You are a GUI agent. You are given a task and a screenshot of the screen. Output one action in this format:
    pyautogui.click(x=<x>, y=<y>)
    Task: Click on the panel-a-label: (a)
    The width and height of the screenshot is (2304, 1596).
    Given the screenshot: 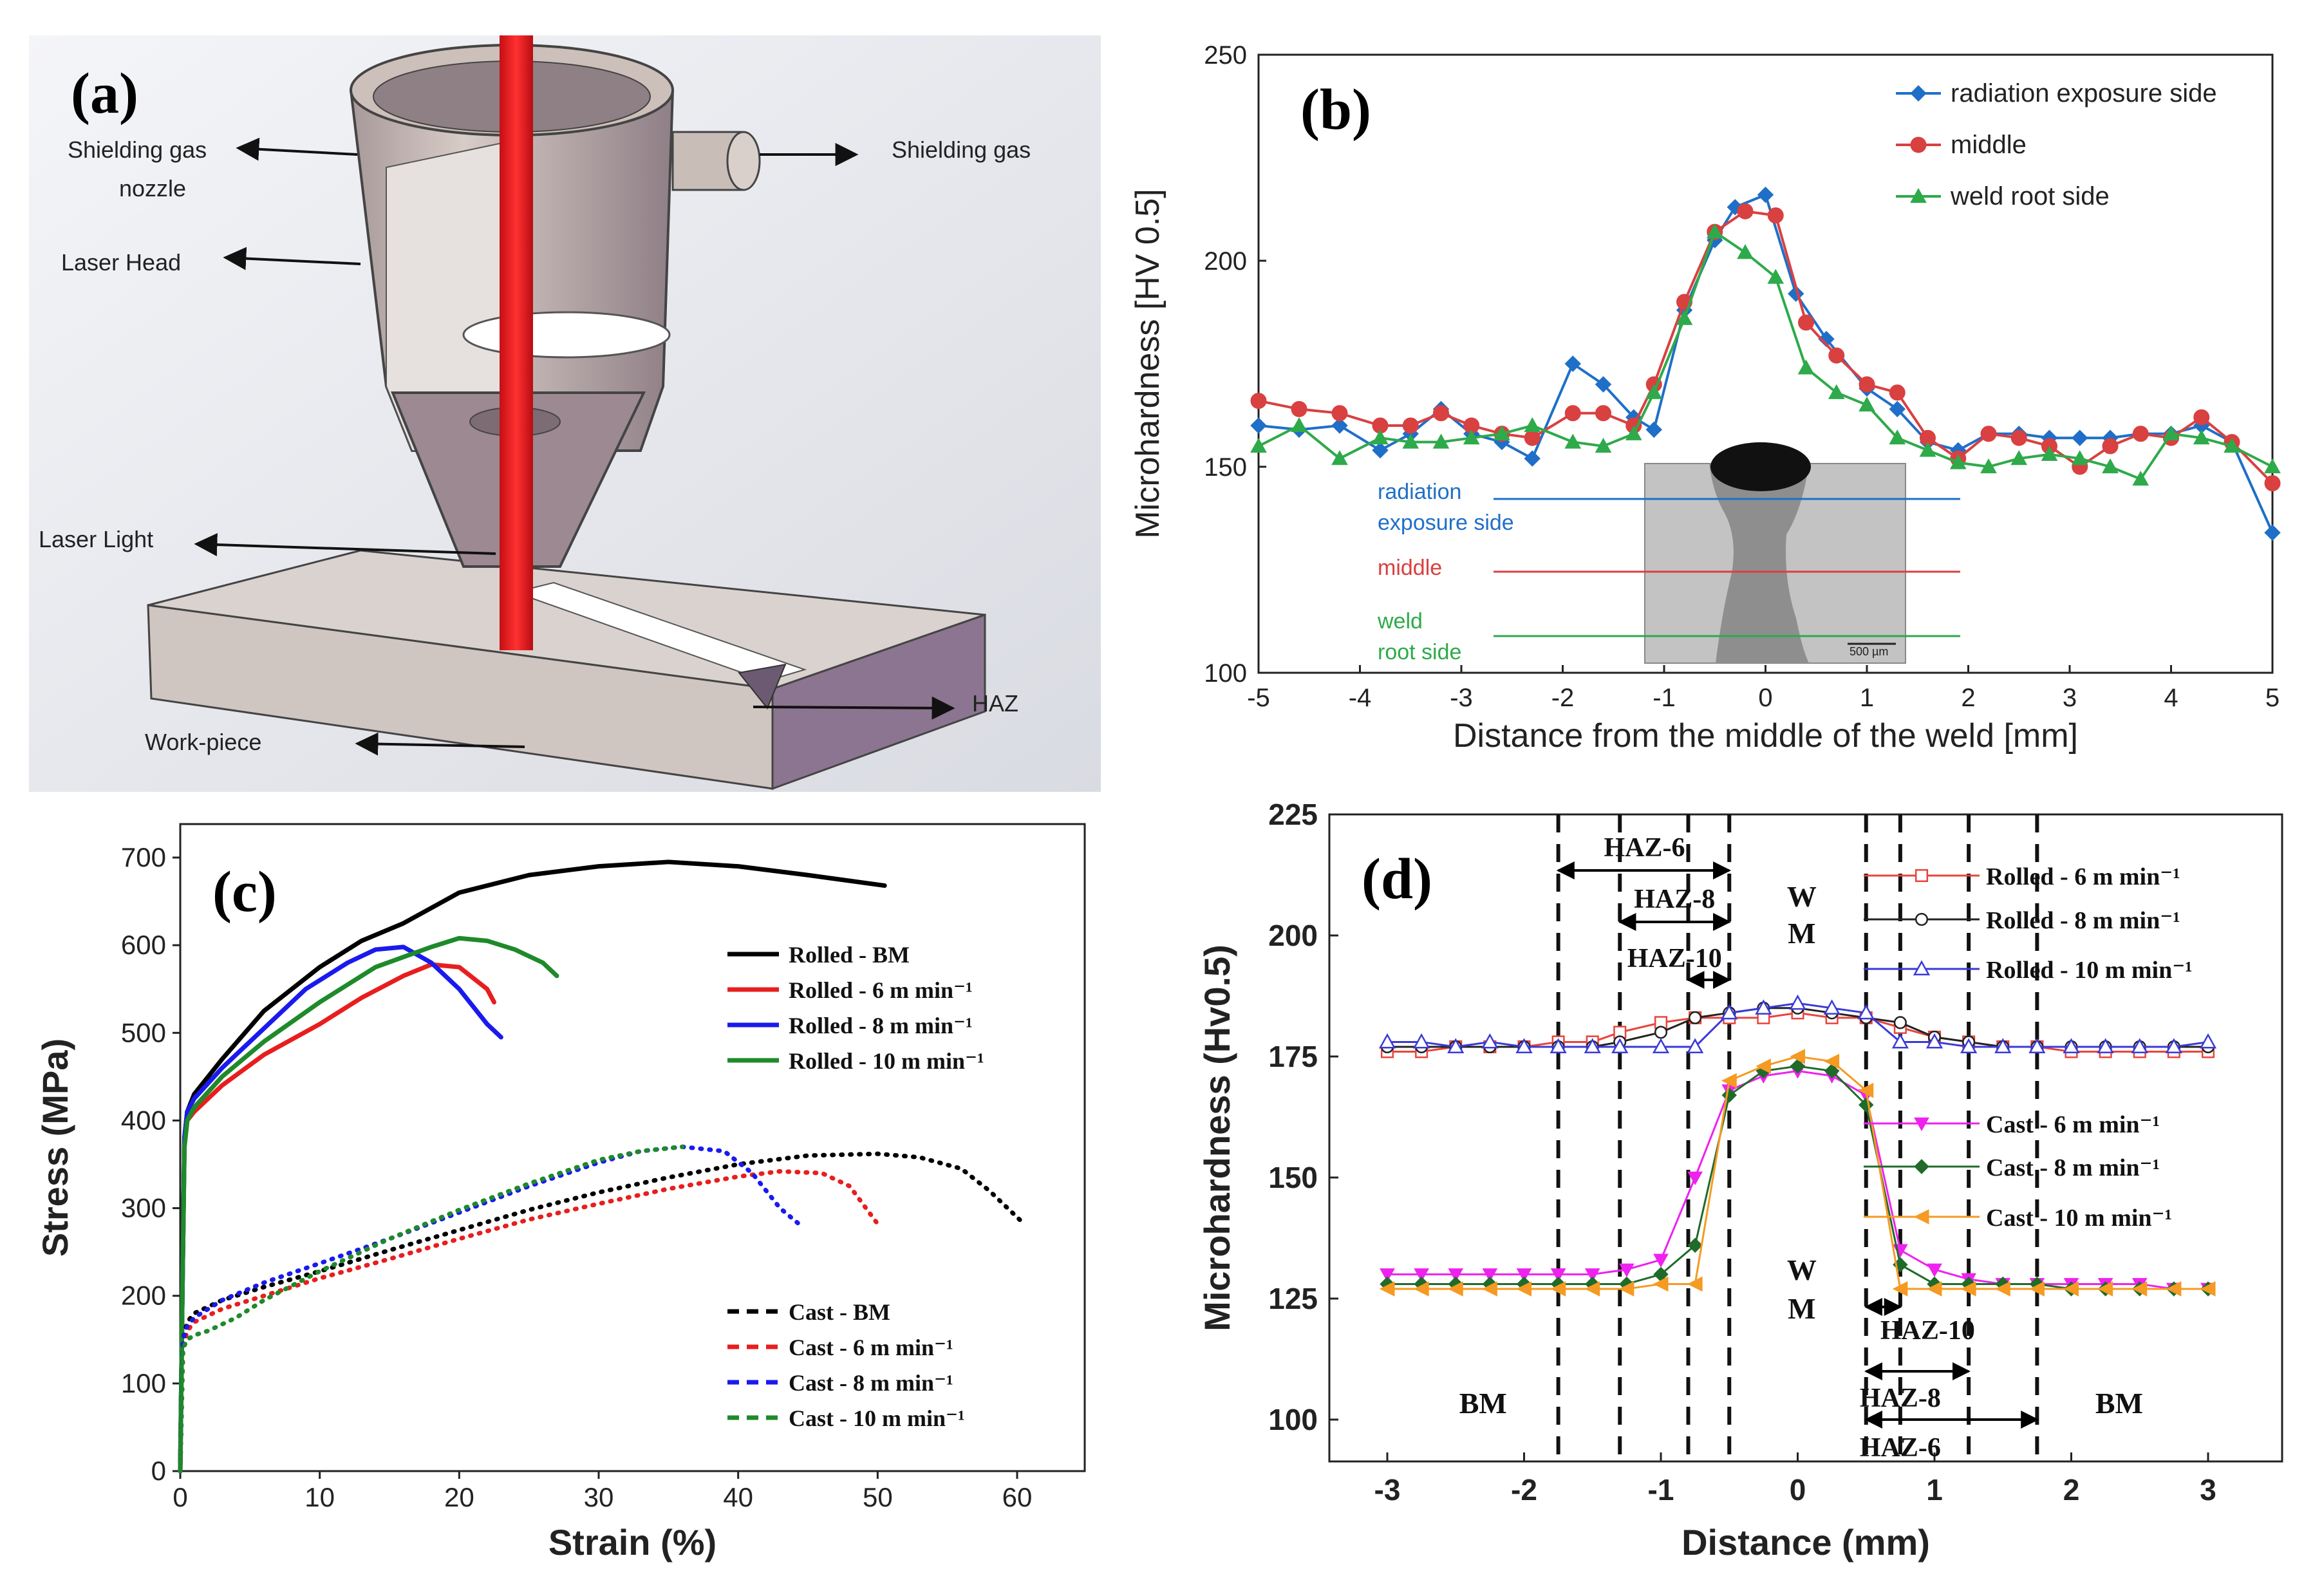 What is the action you would take?
    pyautogui.click(x=105, y=94)
    